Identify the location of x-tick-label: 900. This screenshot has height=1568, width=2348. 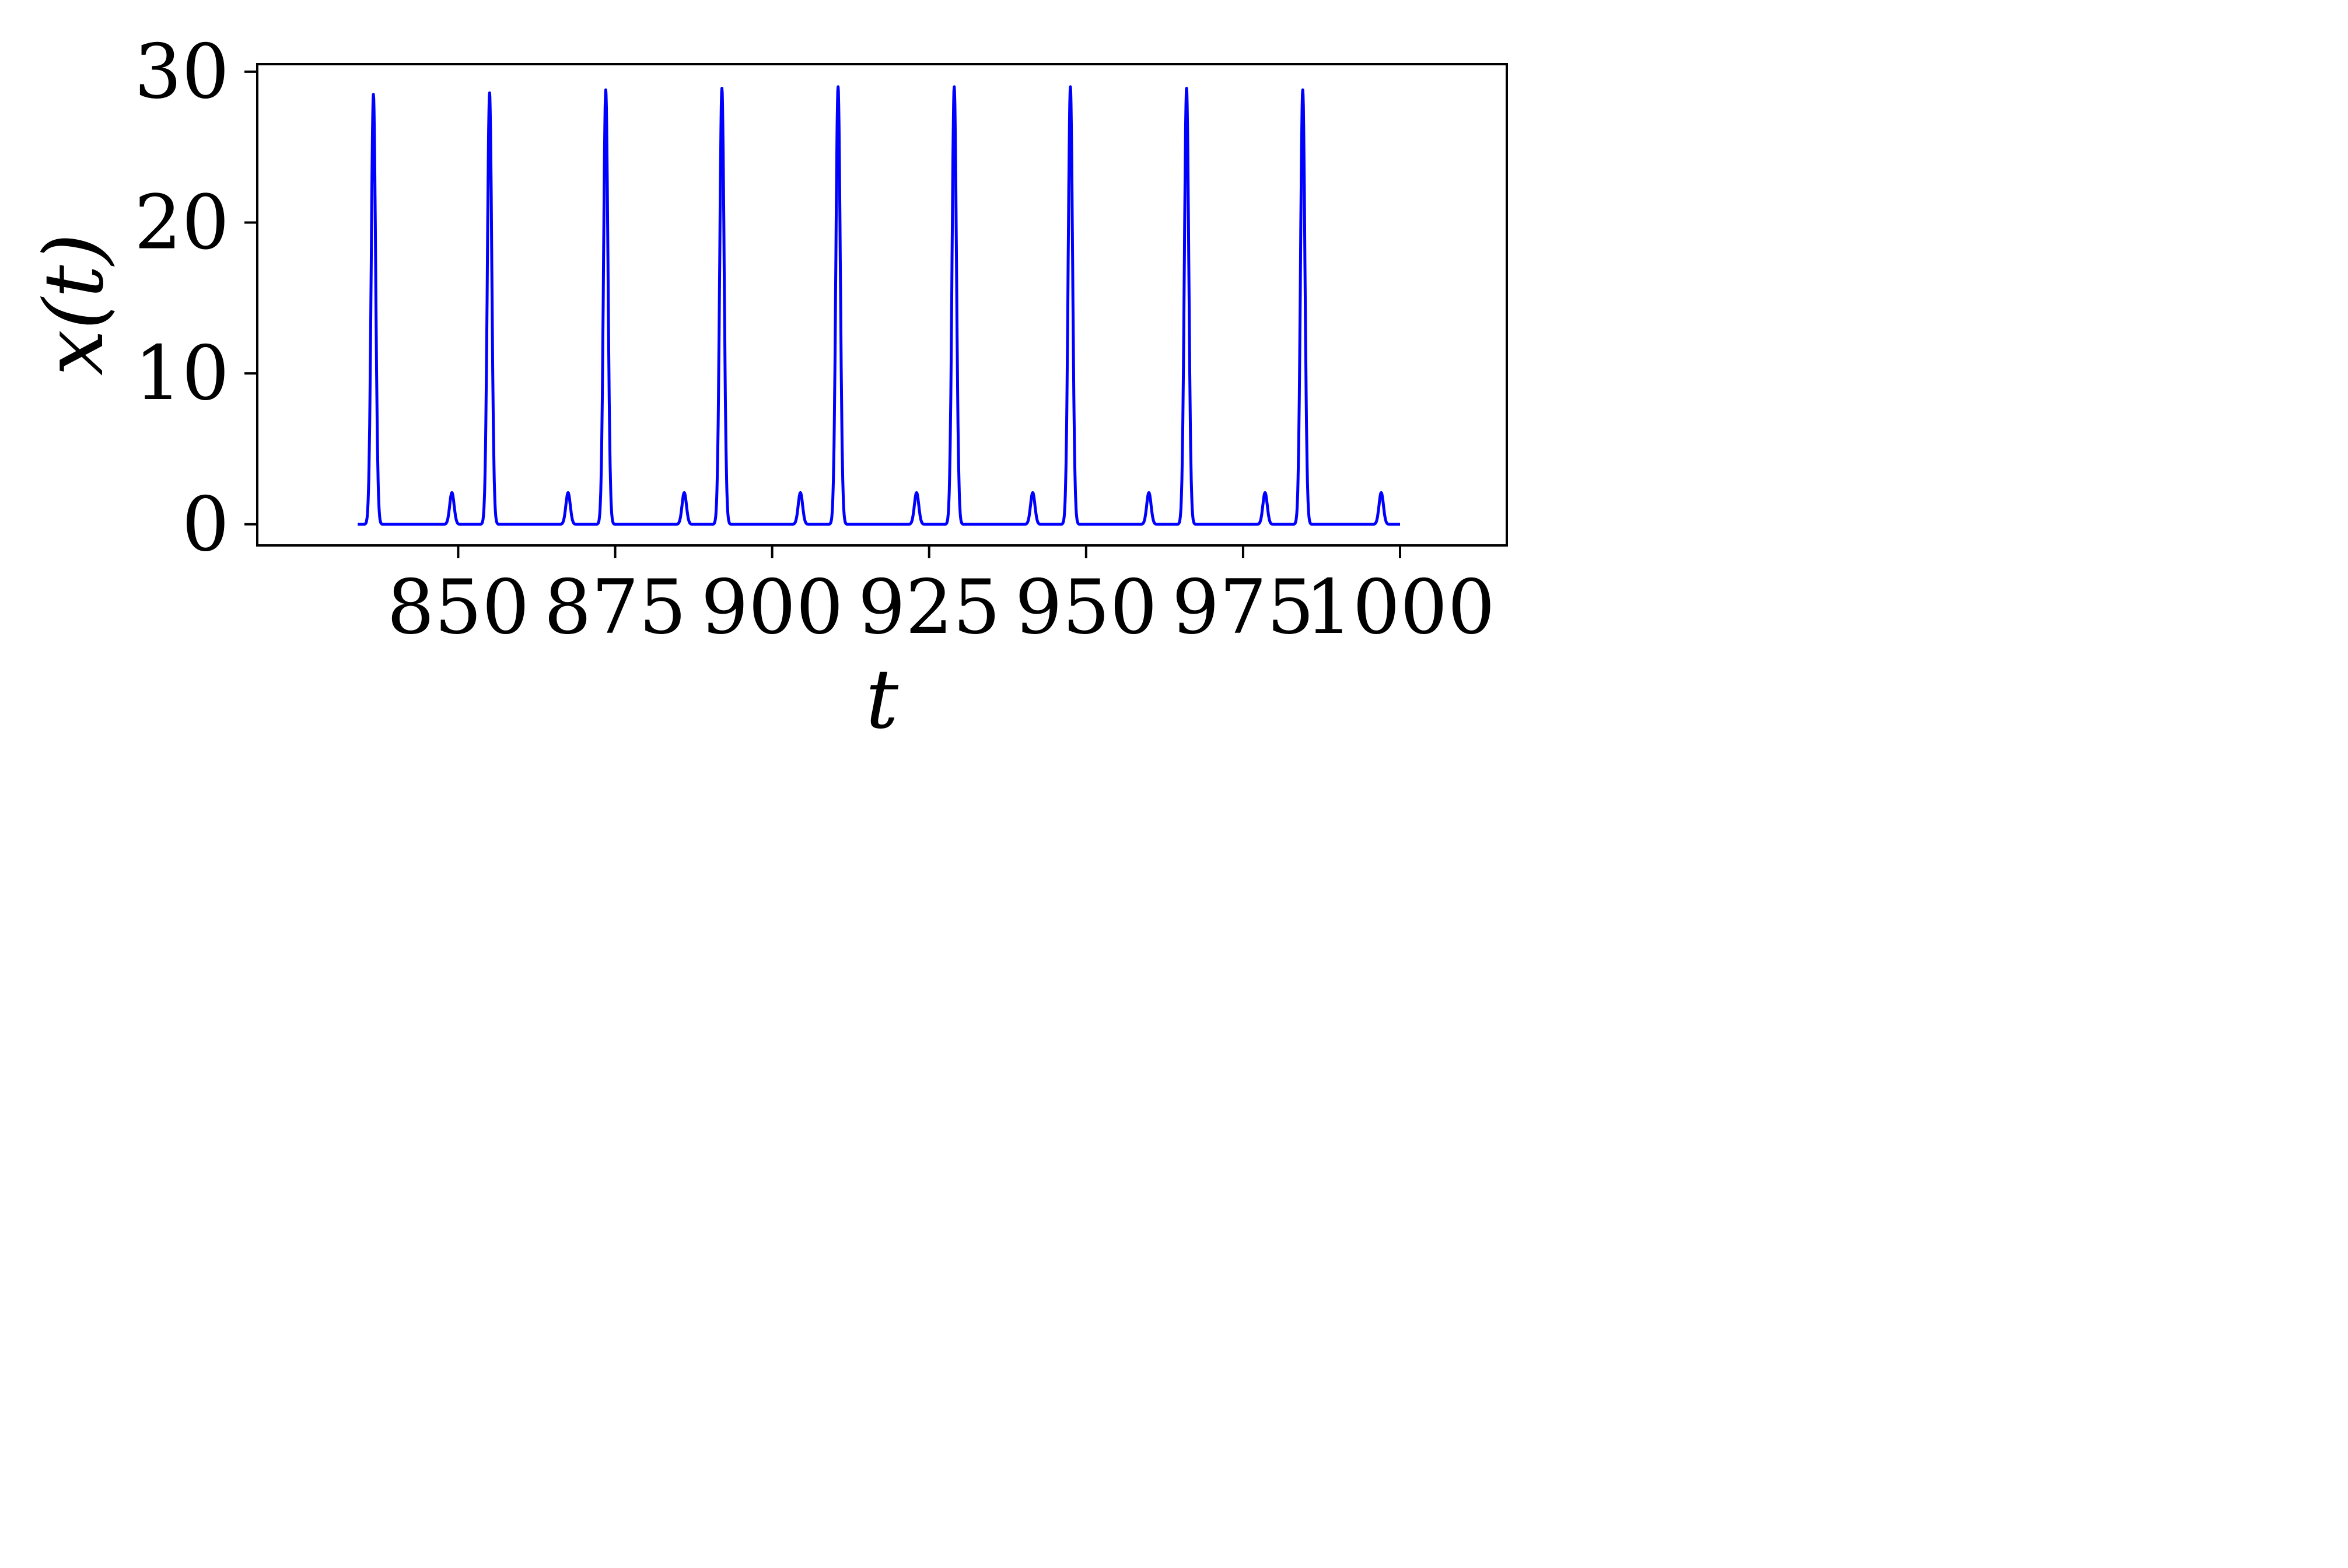
(772, 607).